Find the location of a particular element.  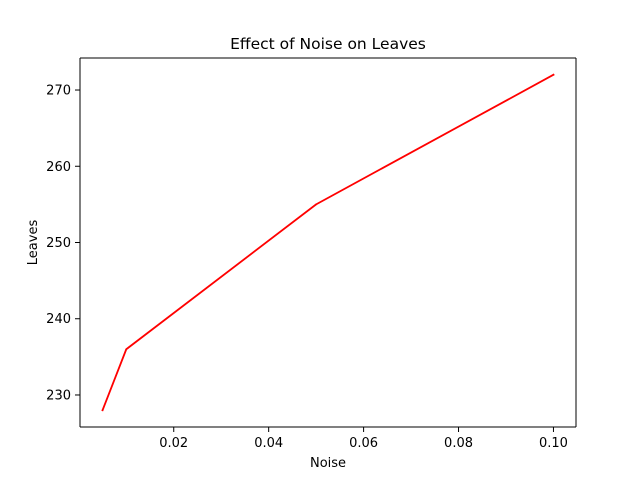

y-axis-title: Leaves is located at coordinates (33, 243).